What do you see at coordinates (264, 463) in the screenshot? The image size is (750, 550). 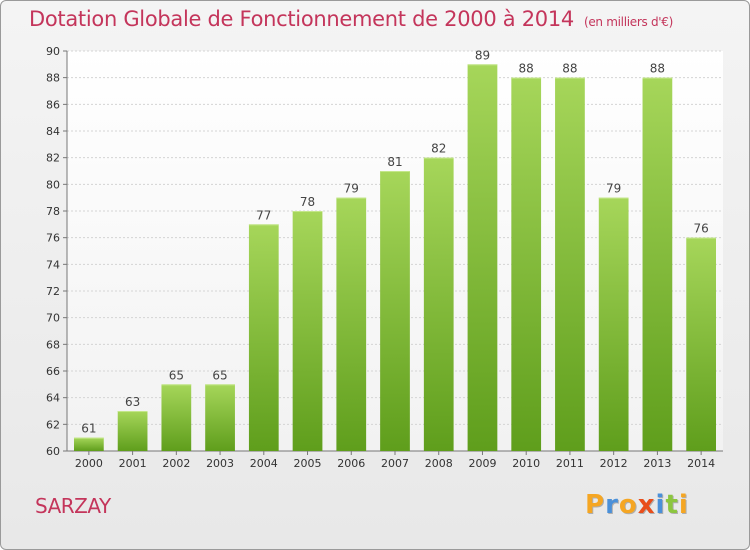 I see `x-tick-label: 2004` at bounding box center [264, 463].